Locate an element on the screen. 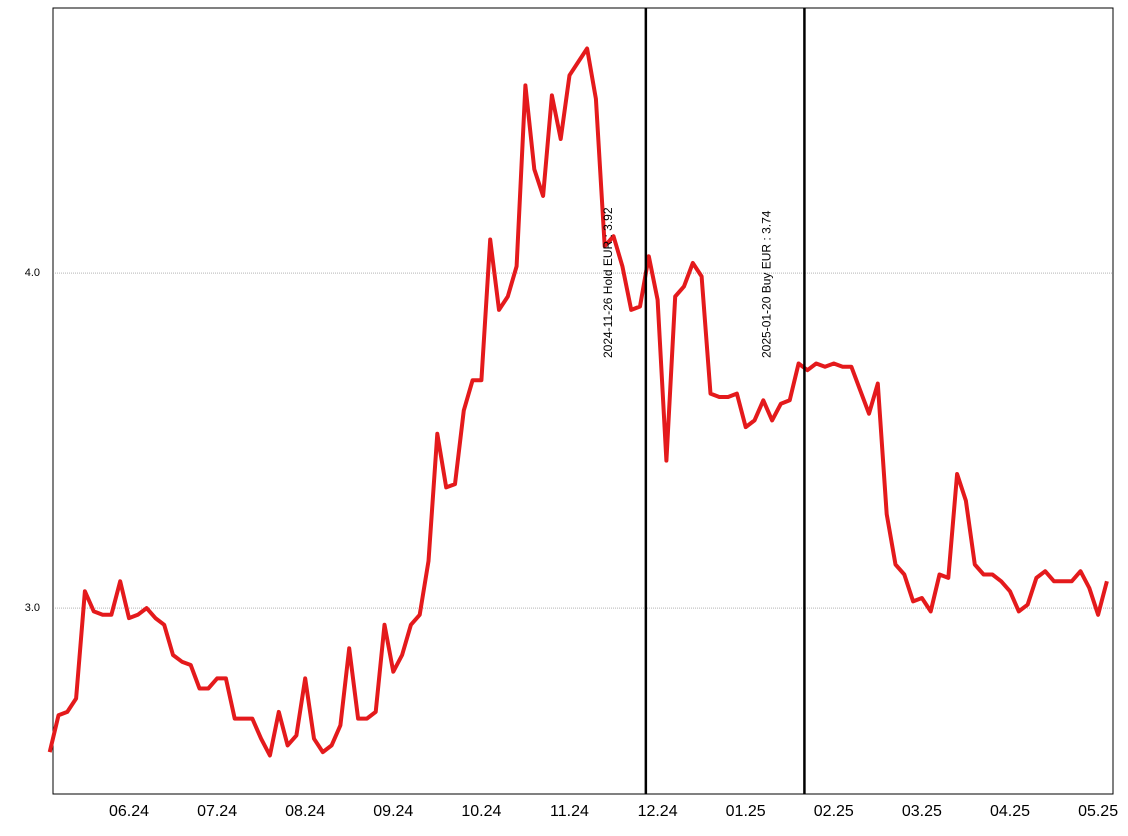  x-tick-label: 07.24 is located at coordinates (217, 811).